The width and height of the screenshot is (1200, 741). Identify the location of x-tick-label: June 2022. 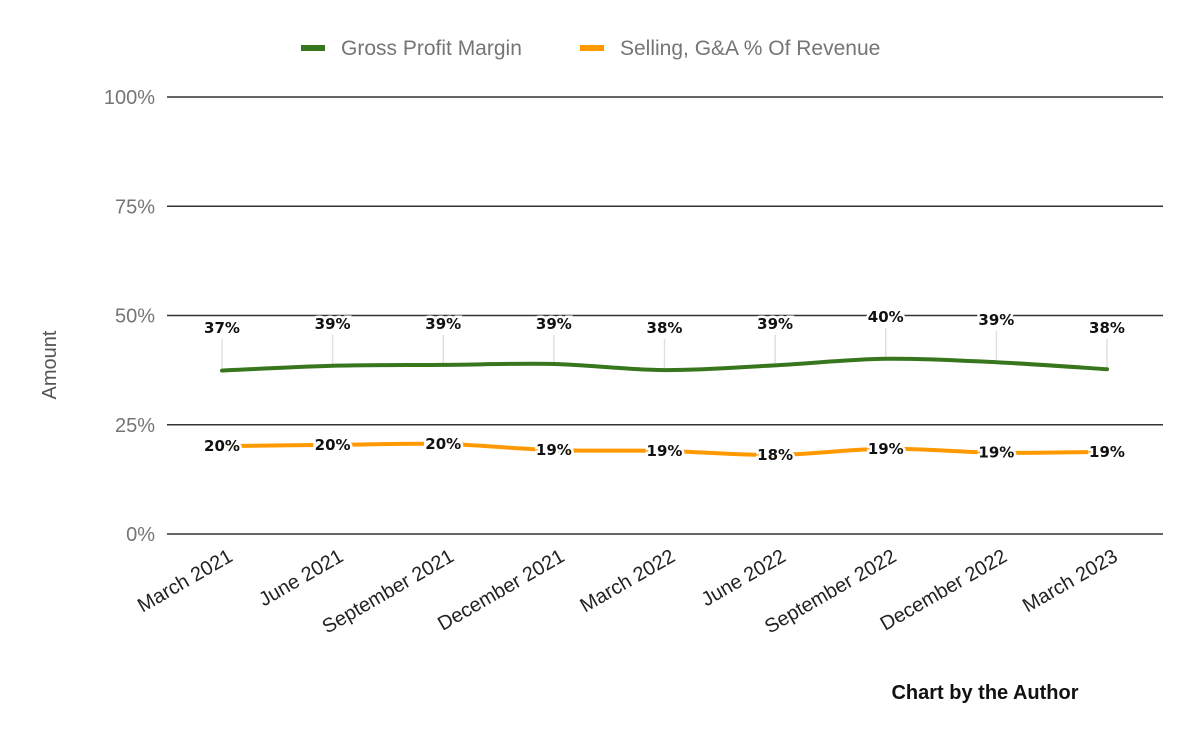
(744, 578).